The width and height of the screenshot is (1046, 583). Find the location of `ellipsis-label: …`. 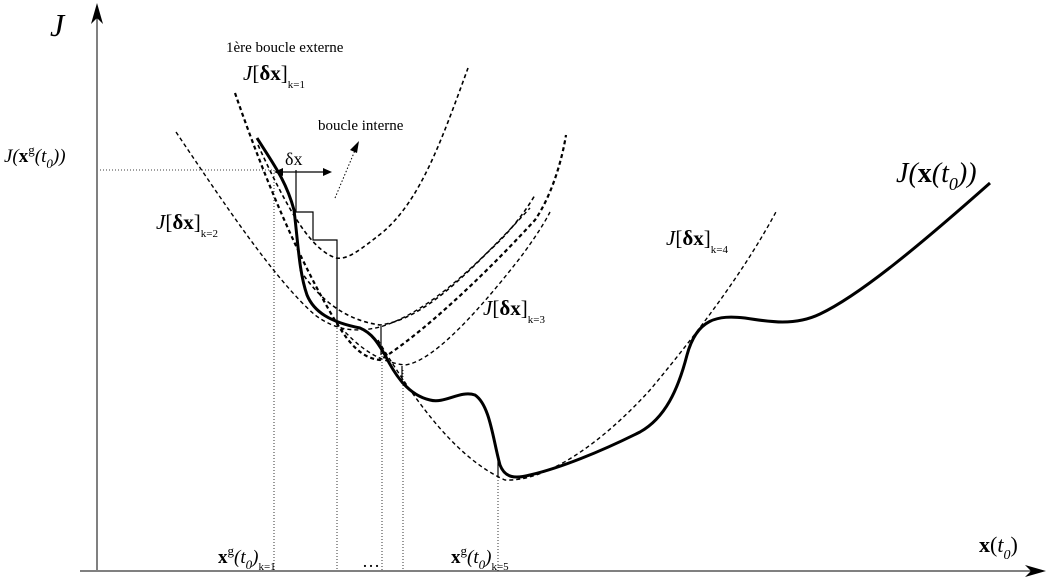

ellipsis-label: … is located at coordinates (371, 561).